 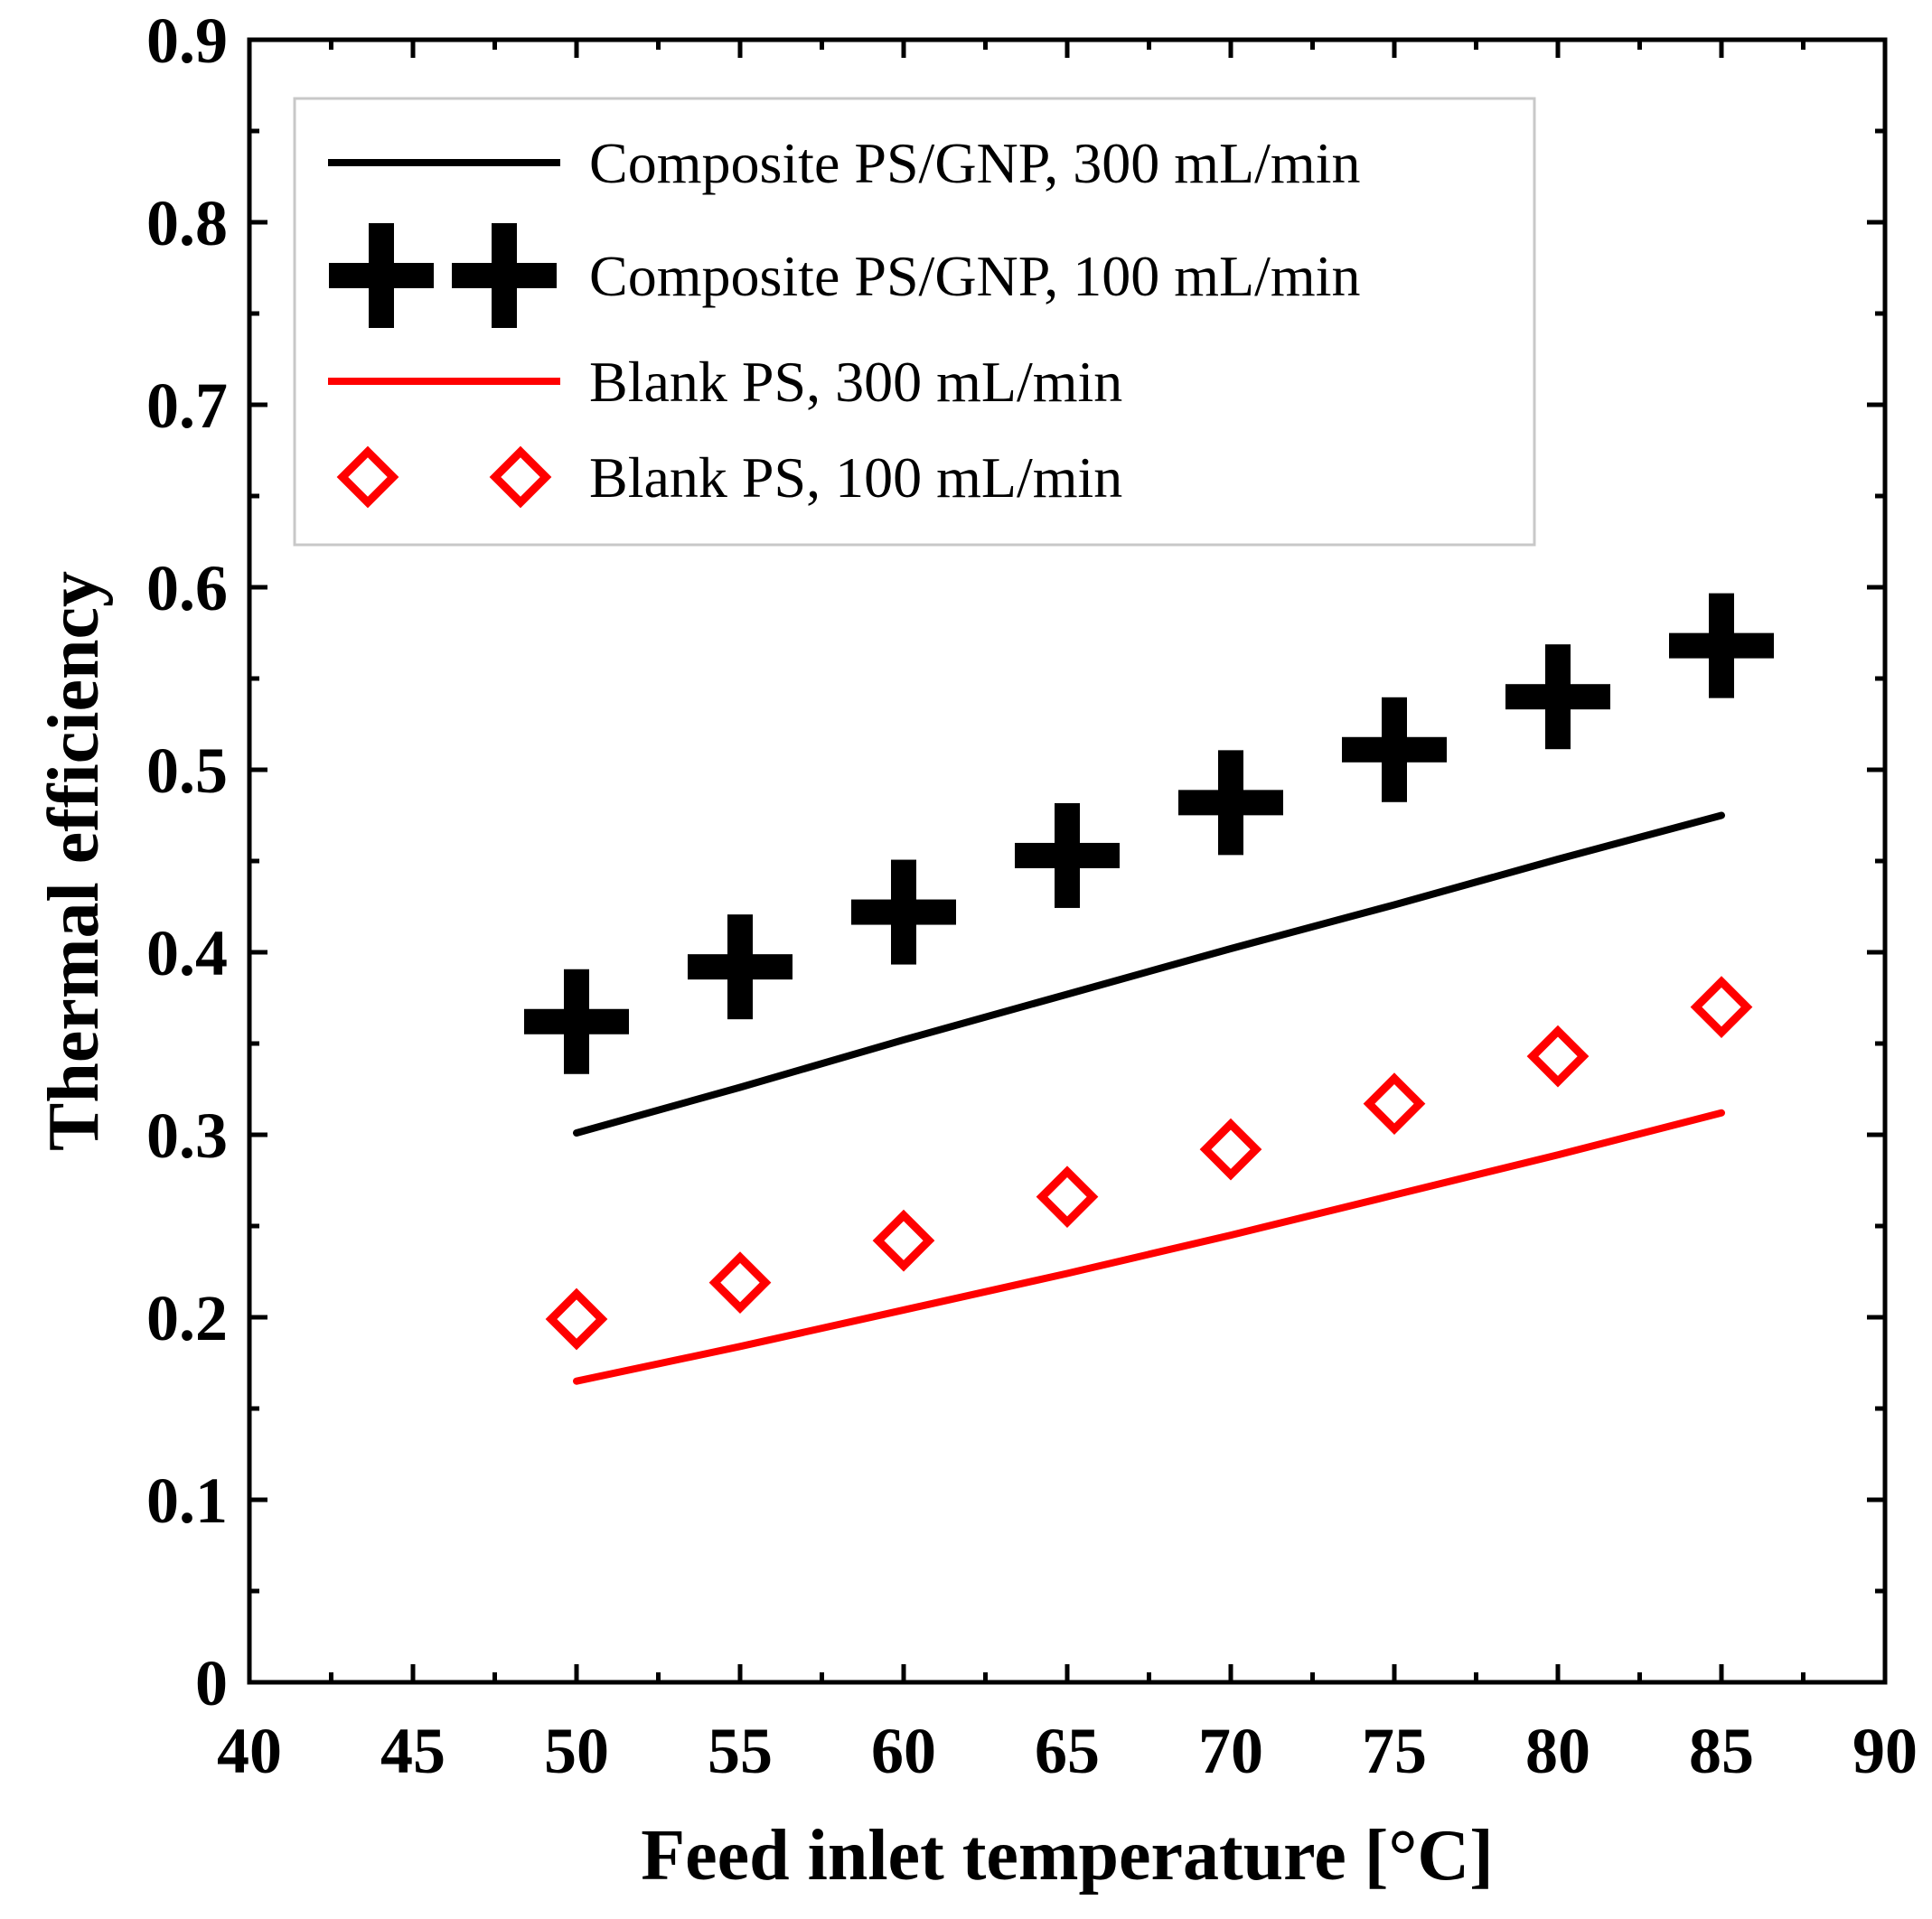 What do you see at coordinates (974, 163) in the screenshot?
I see `legend-label: Composite PS/GNP, 300 mL/min` at bounding box center [974, 163].